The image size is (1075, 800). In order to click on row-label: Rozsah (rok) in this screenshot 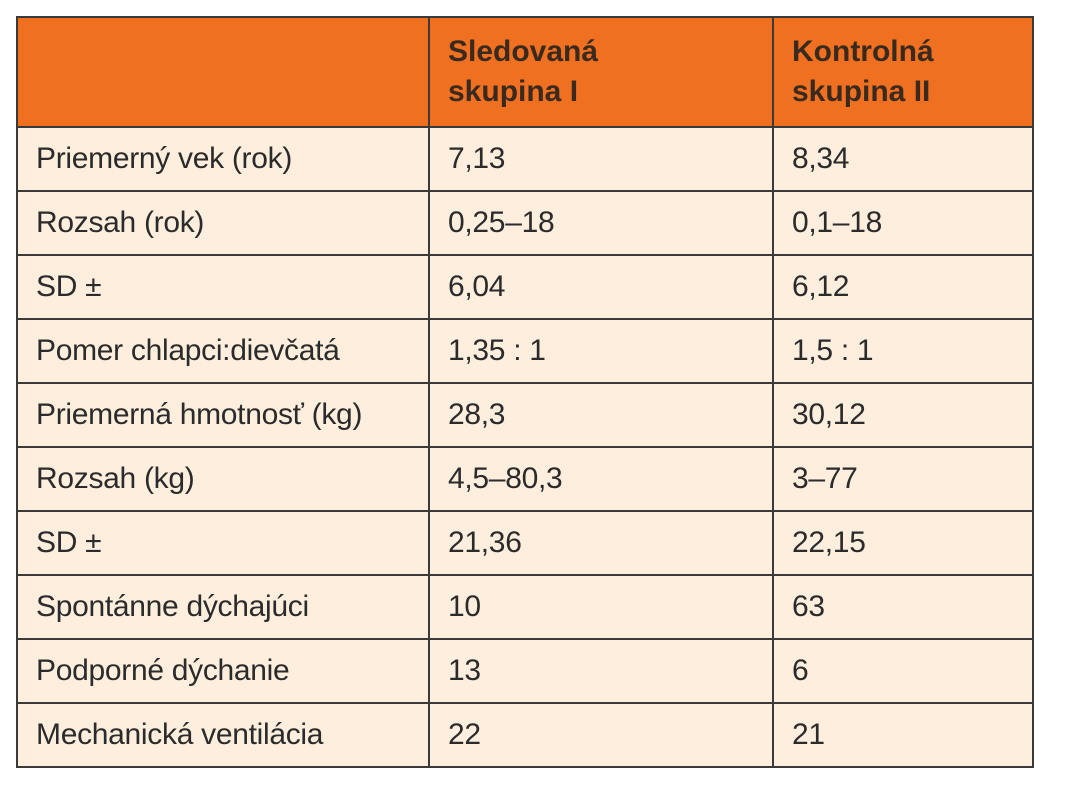, I will do `click(223, 223)`.